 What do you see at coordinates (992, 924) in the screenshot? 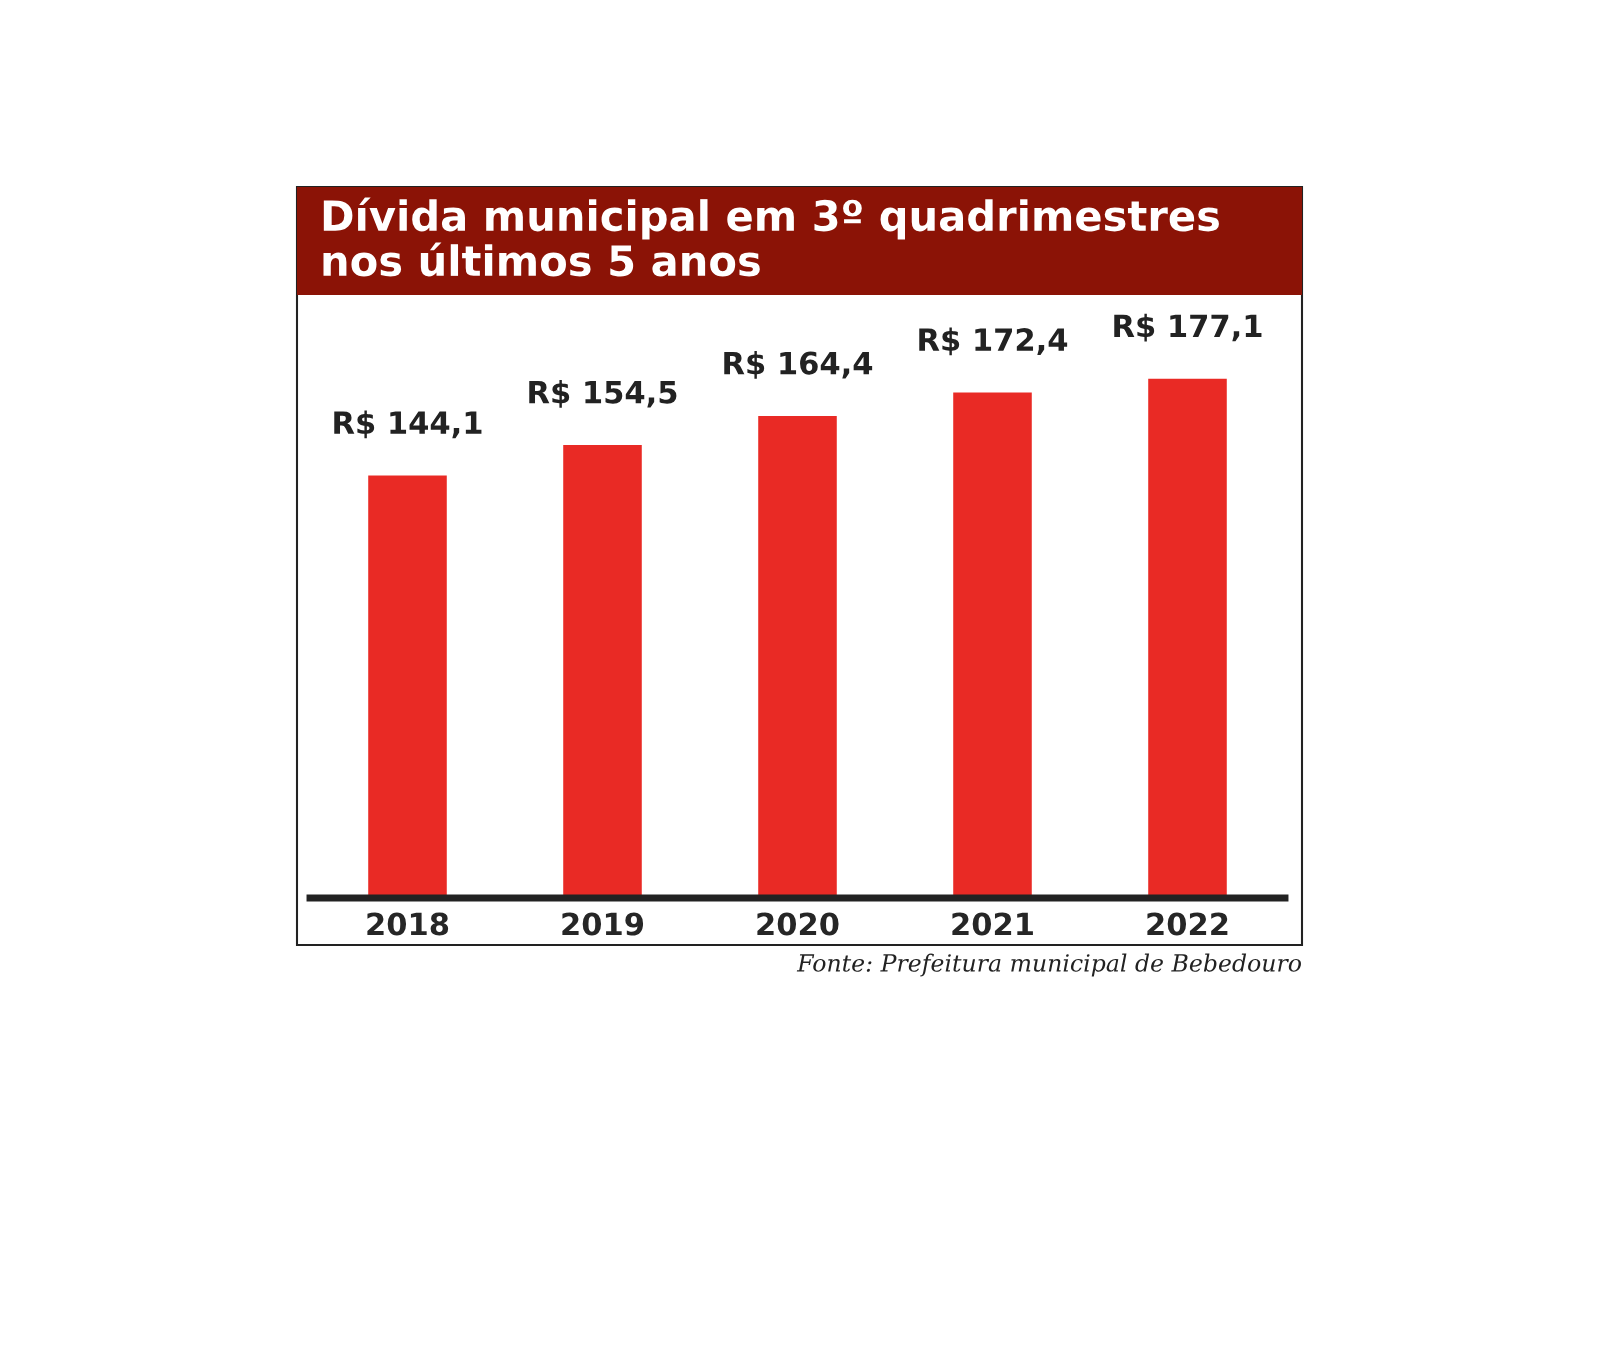
I see `x-tick-label: 2021` at bounding box center [992, 924].